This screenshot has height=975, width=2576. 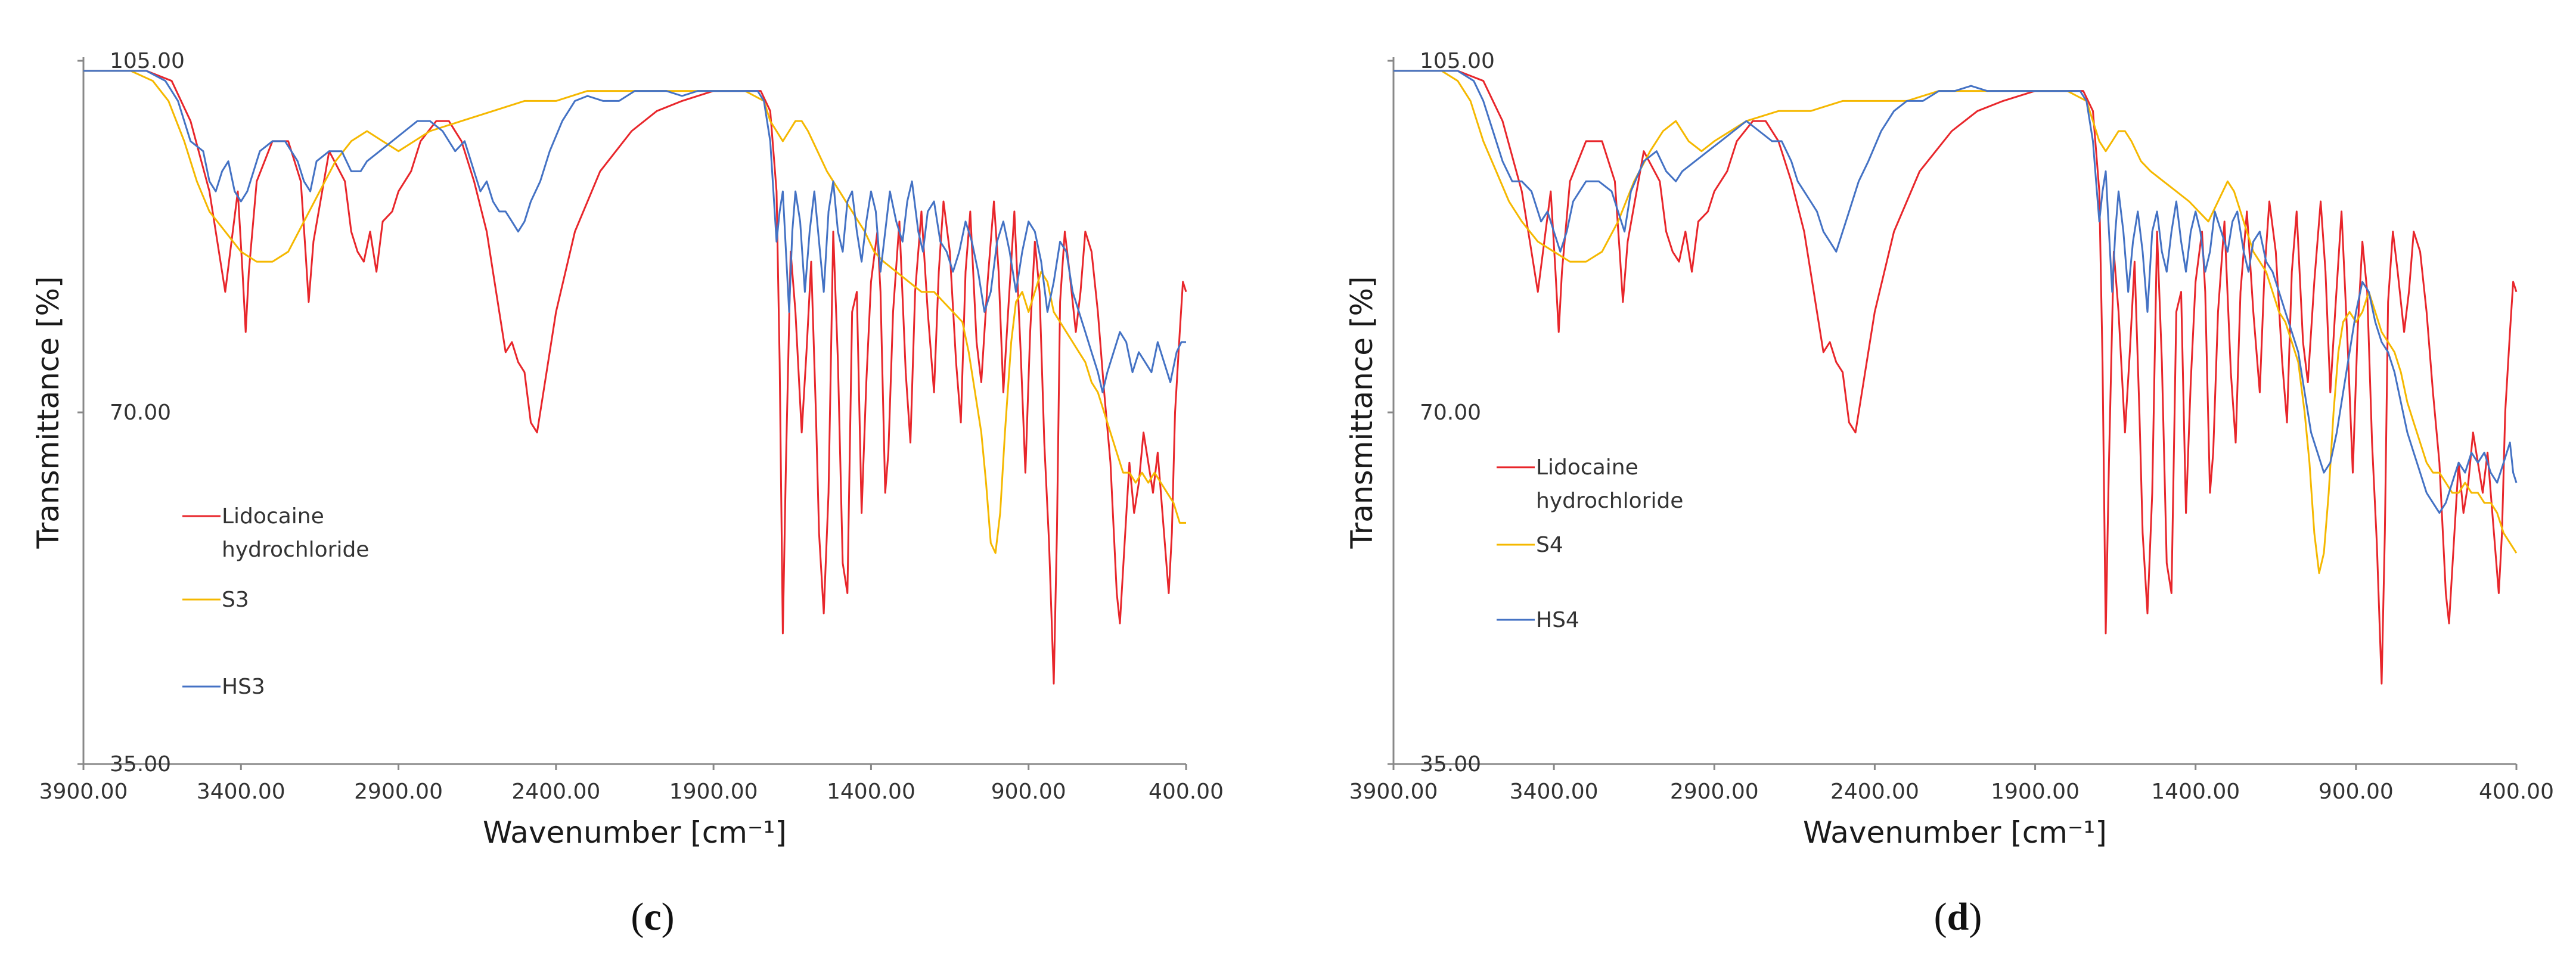 What do you see at coordinates (1549, 545) in the screenshot?
I see `legend-label: S4` at bounding box center [1549, 545].